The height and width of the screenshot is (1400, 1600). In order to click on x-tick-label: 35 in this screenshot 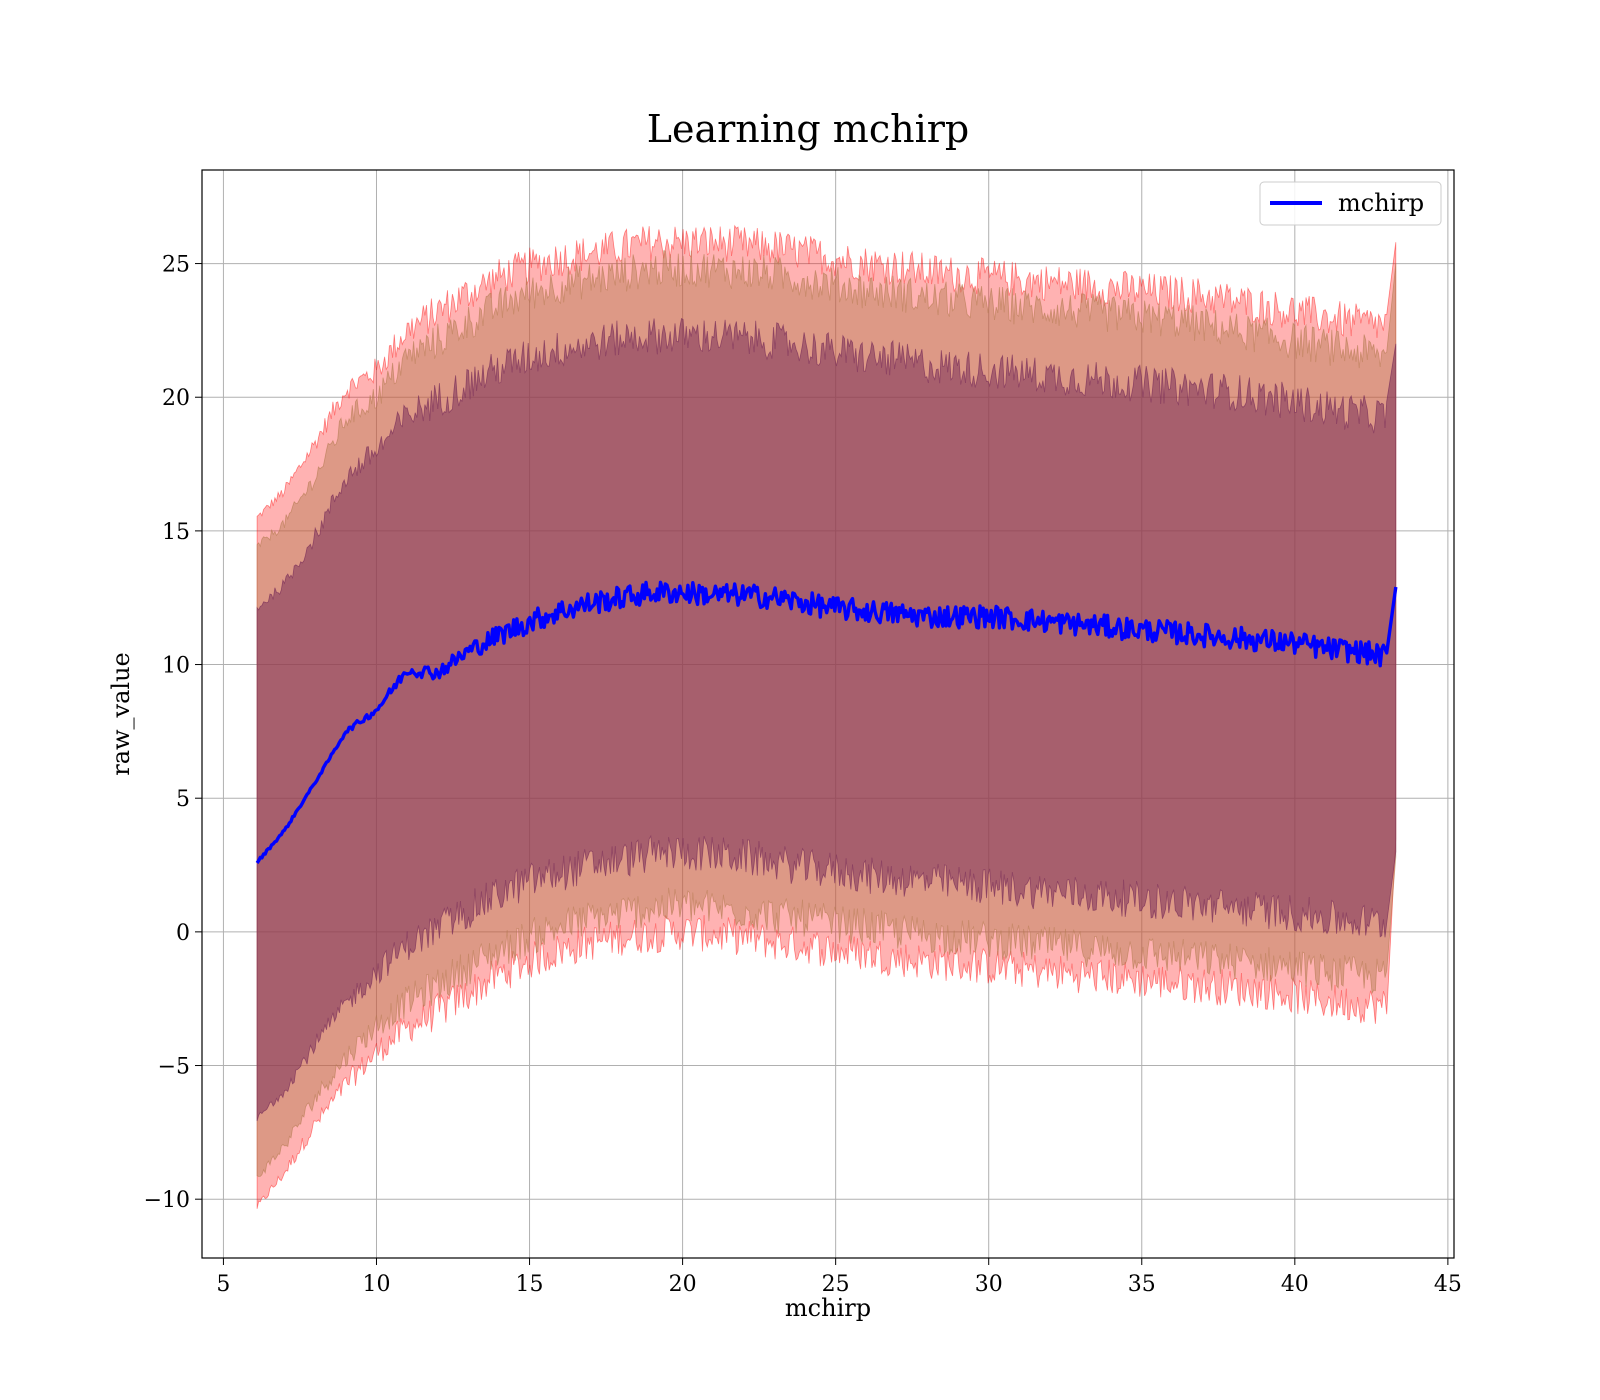, I will do `click(1142, 1284)`.